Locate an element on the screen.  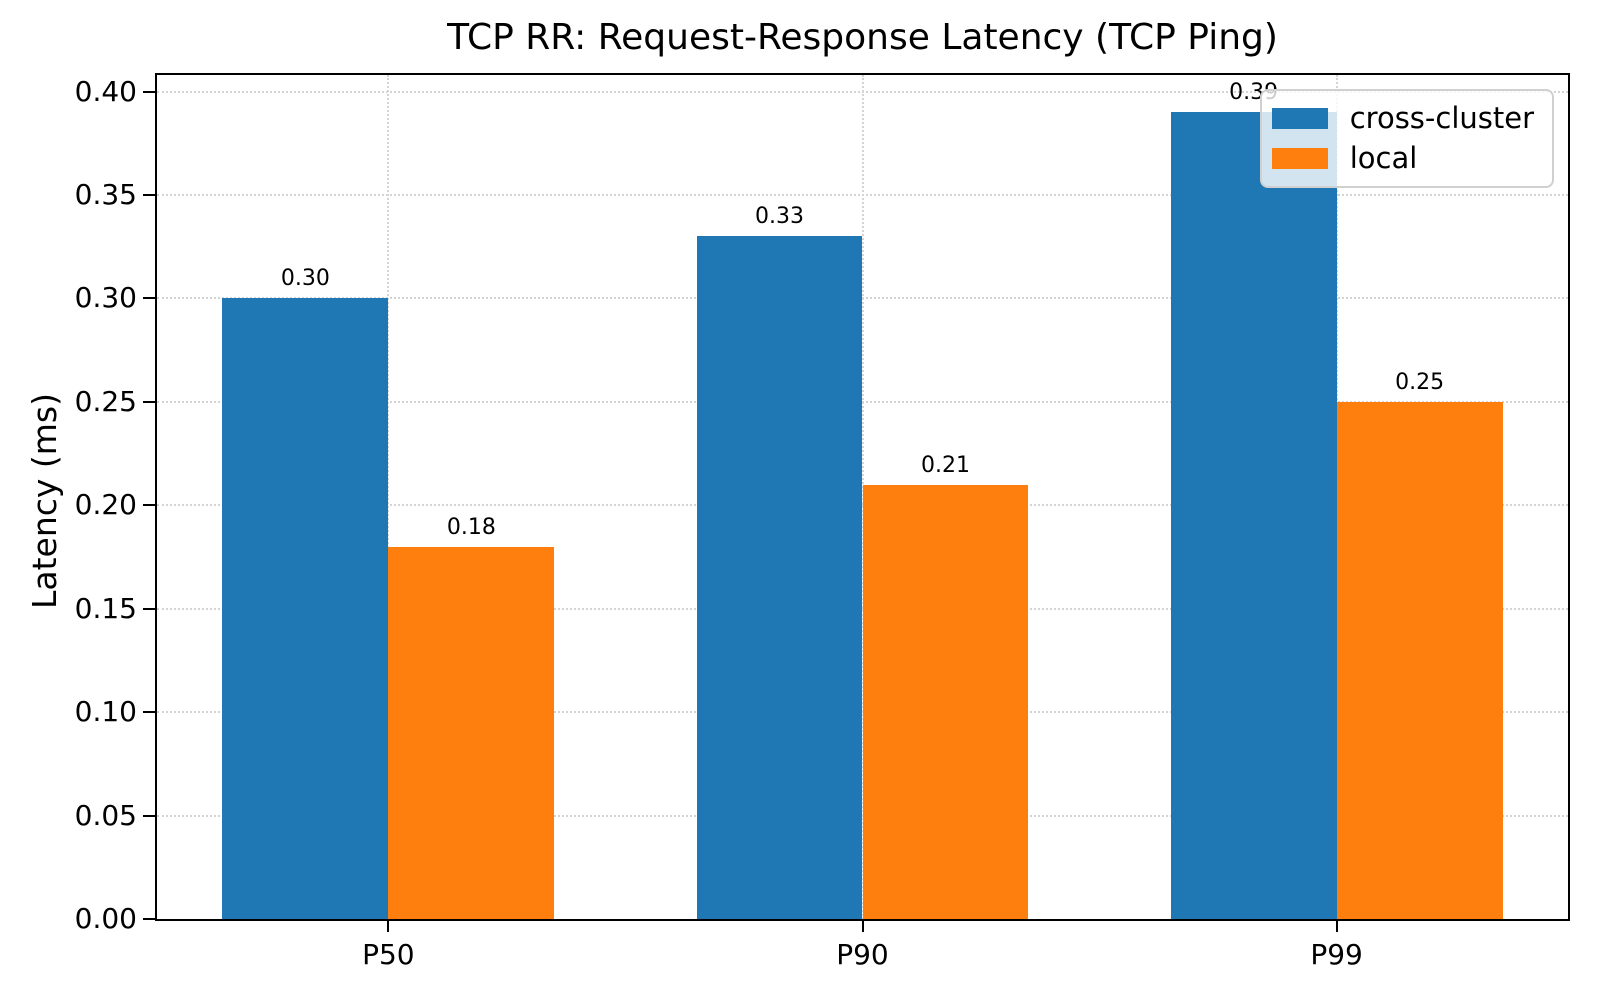
bar-local-p50 is located at coordinates (471, 732).